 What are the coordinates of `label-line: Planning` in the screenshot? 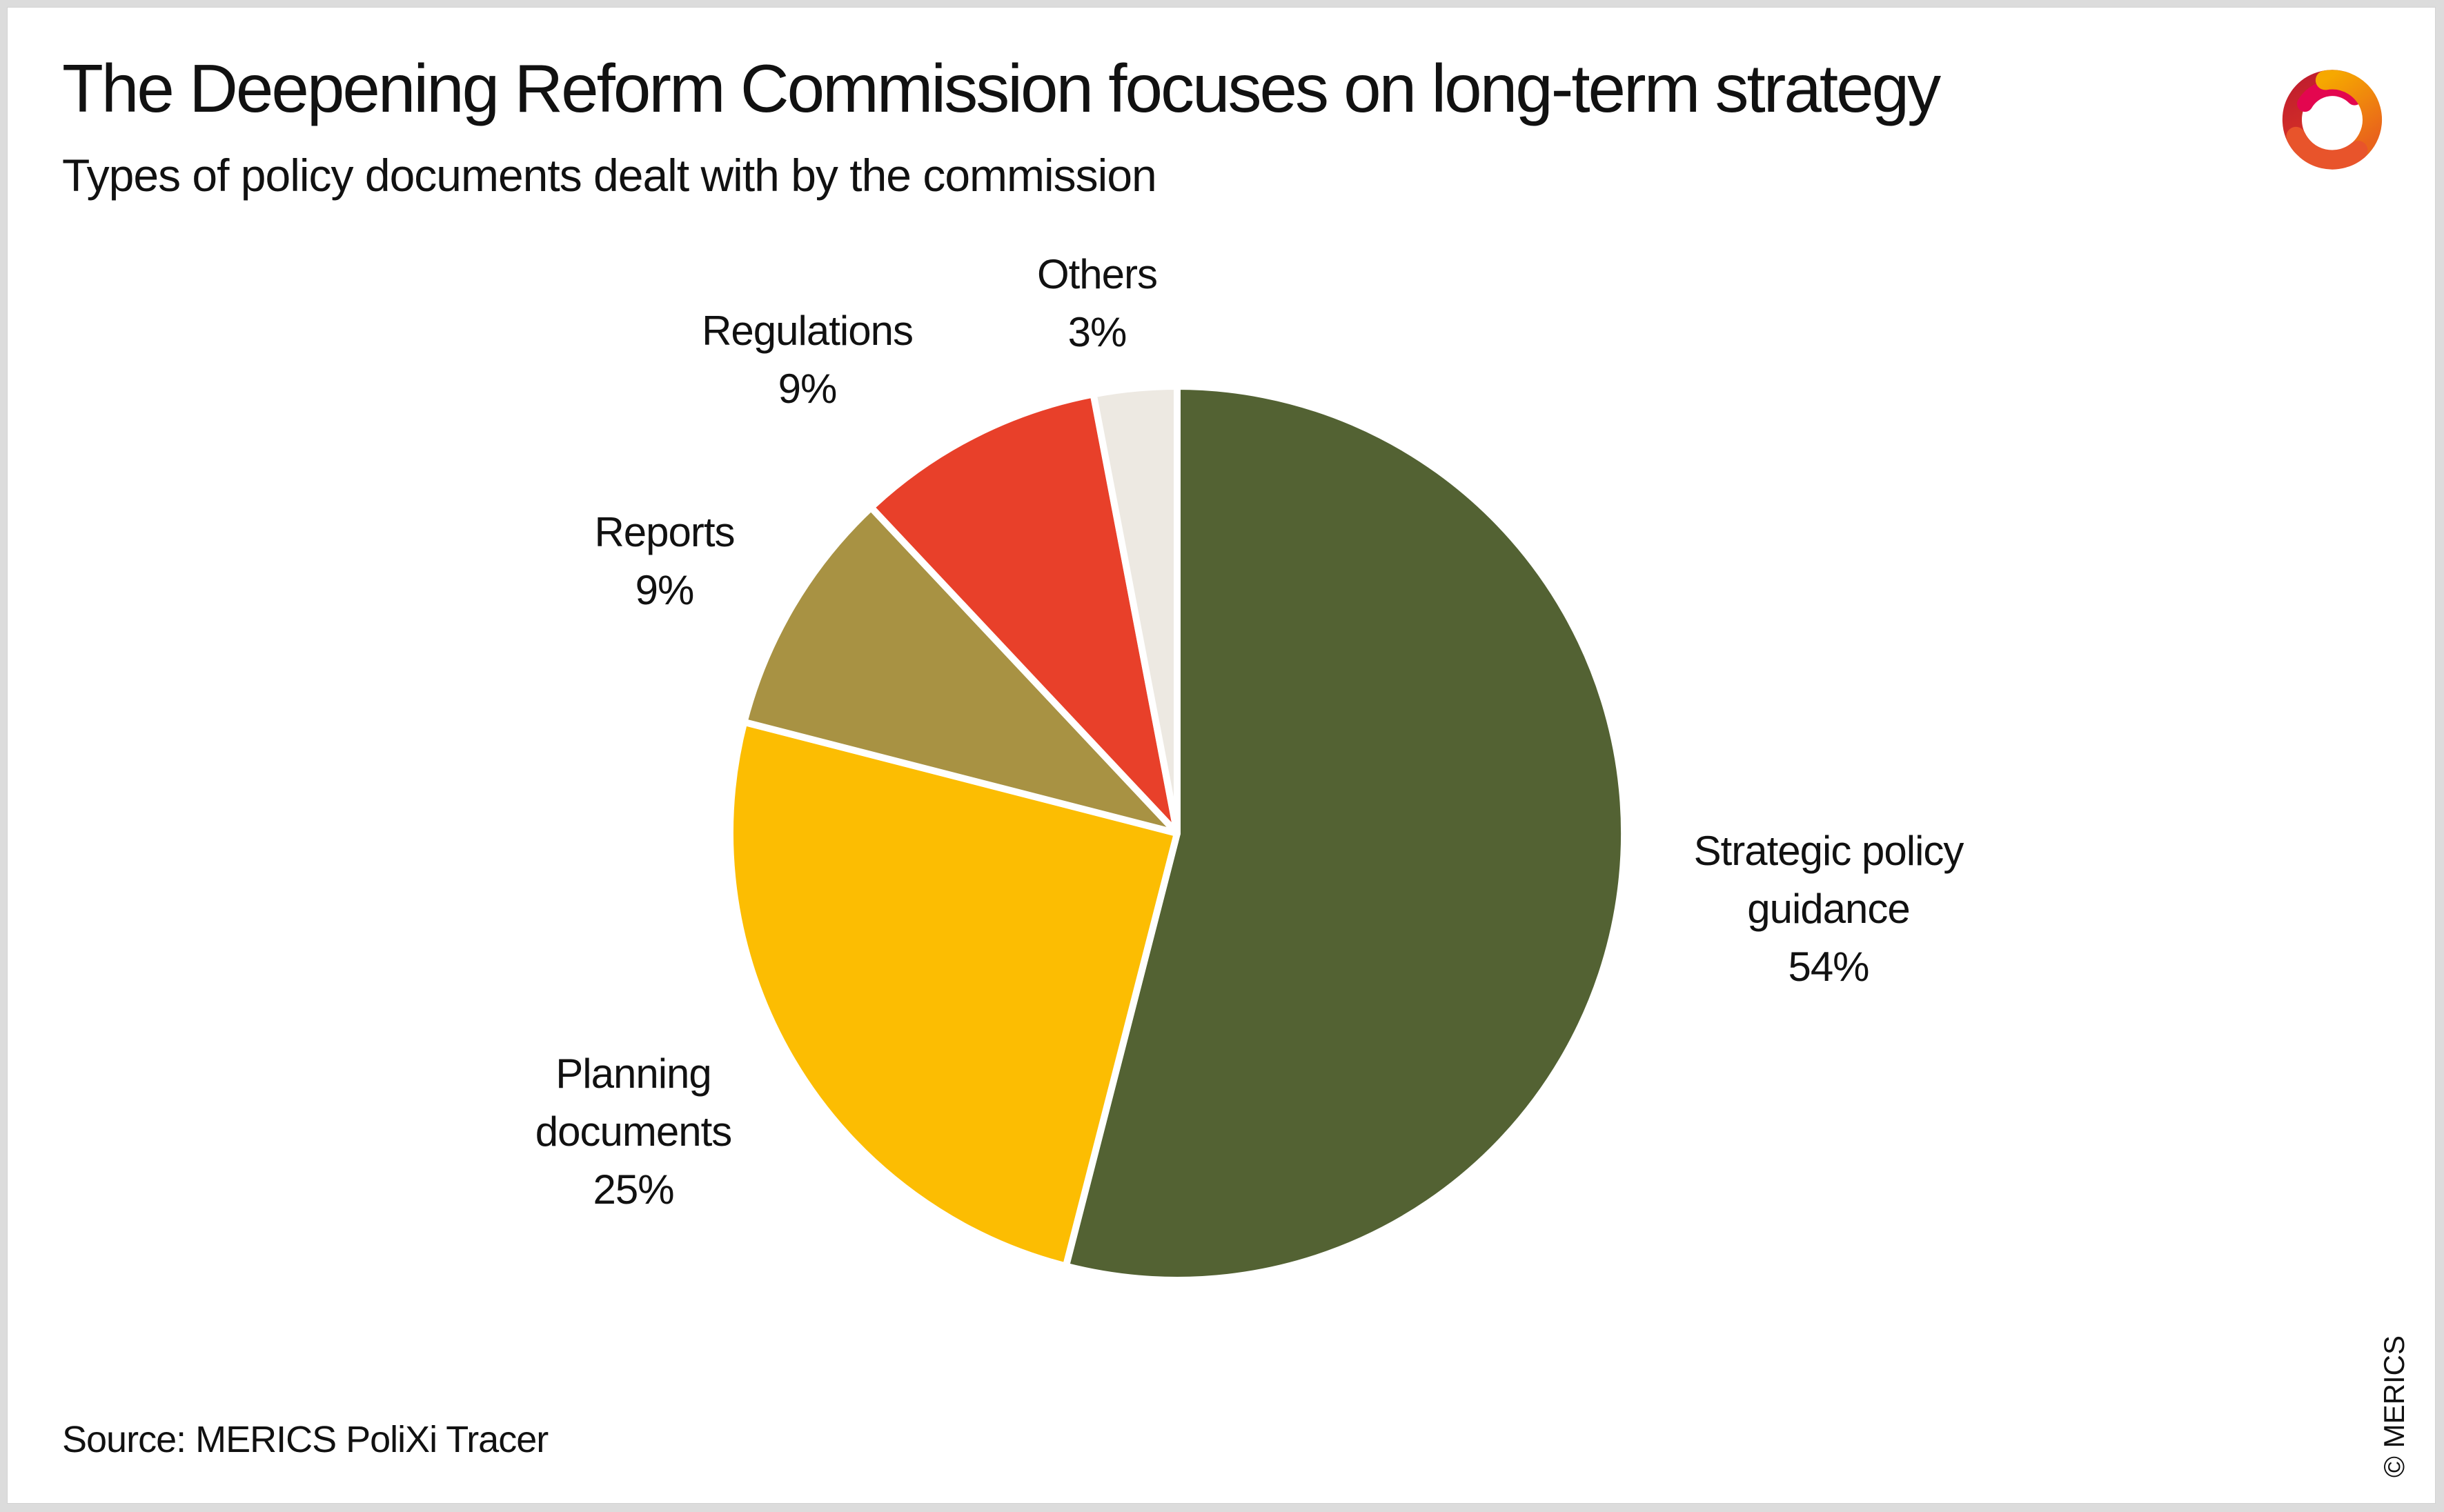 It's located at (633, 1074).